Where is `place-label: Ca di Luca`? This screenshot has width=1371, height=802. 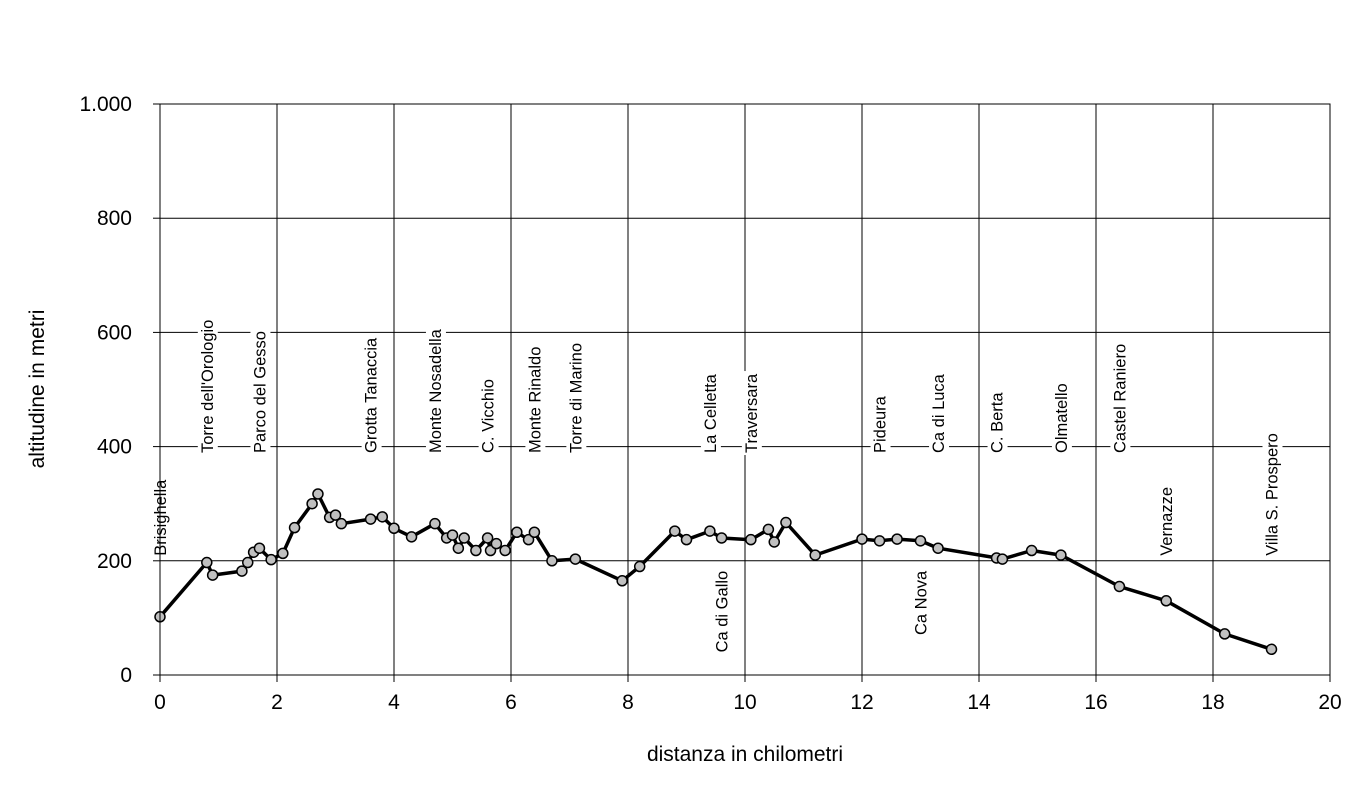
place-label: Ca di Luca is located at coordinates (939, 413).